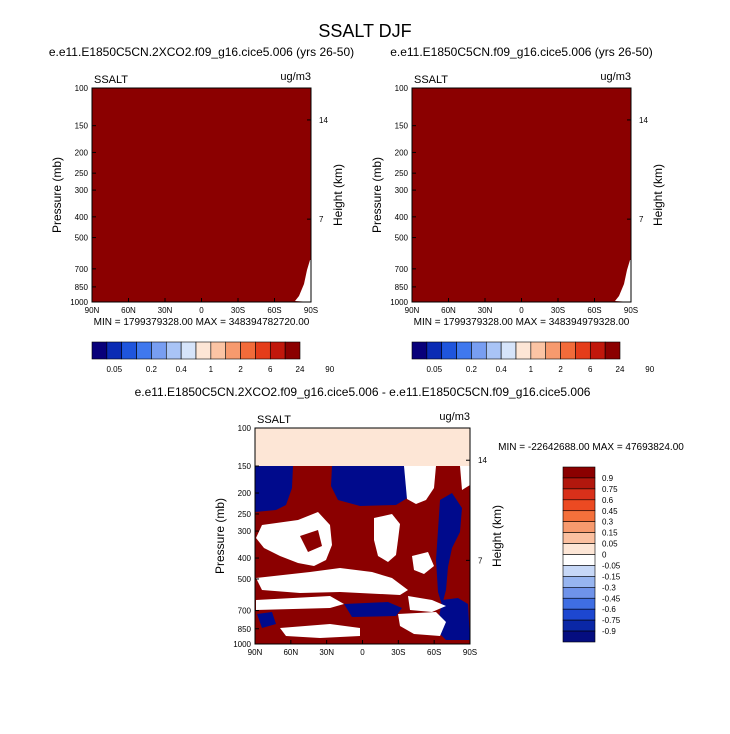  Describe the element at coordinates (641, 219) in the screenshot. I see `y-right-tick-label: 7` at that location.